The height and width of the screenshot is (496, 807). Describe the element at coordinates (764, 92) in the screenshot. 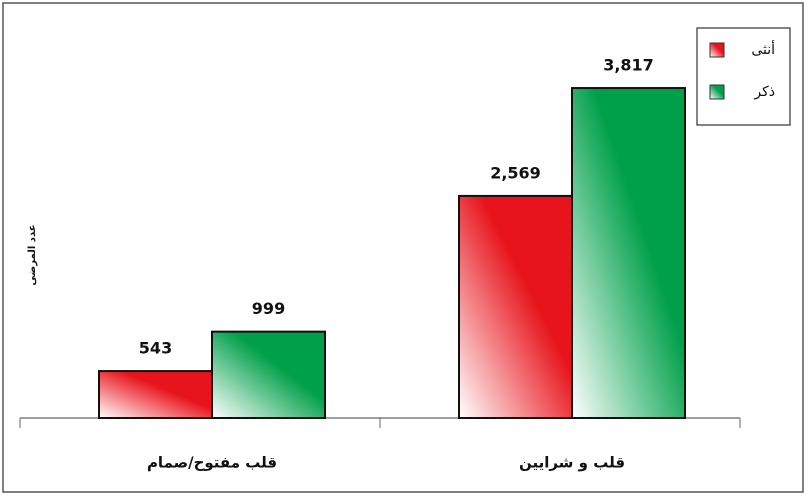

I see `legend-label: ذكر` at that location.